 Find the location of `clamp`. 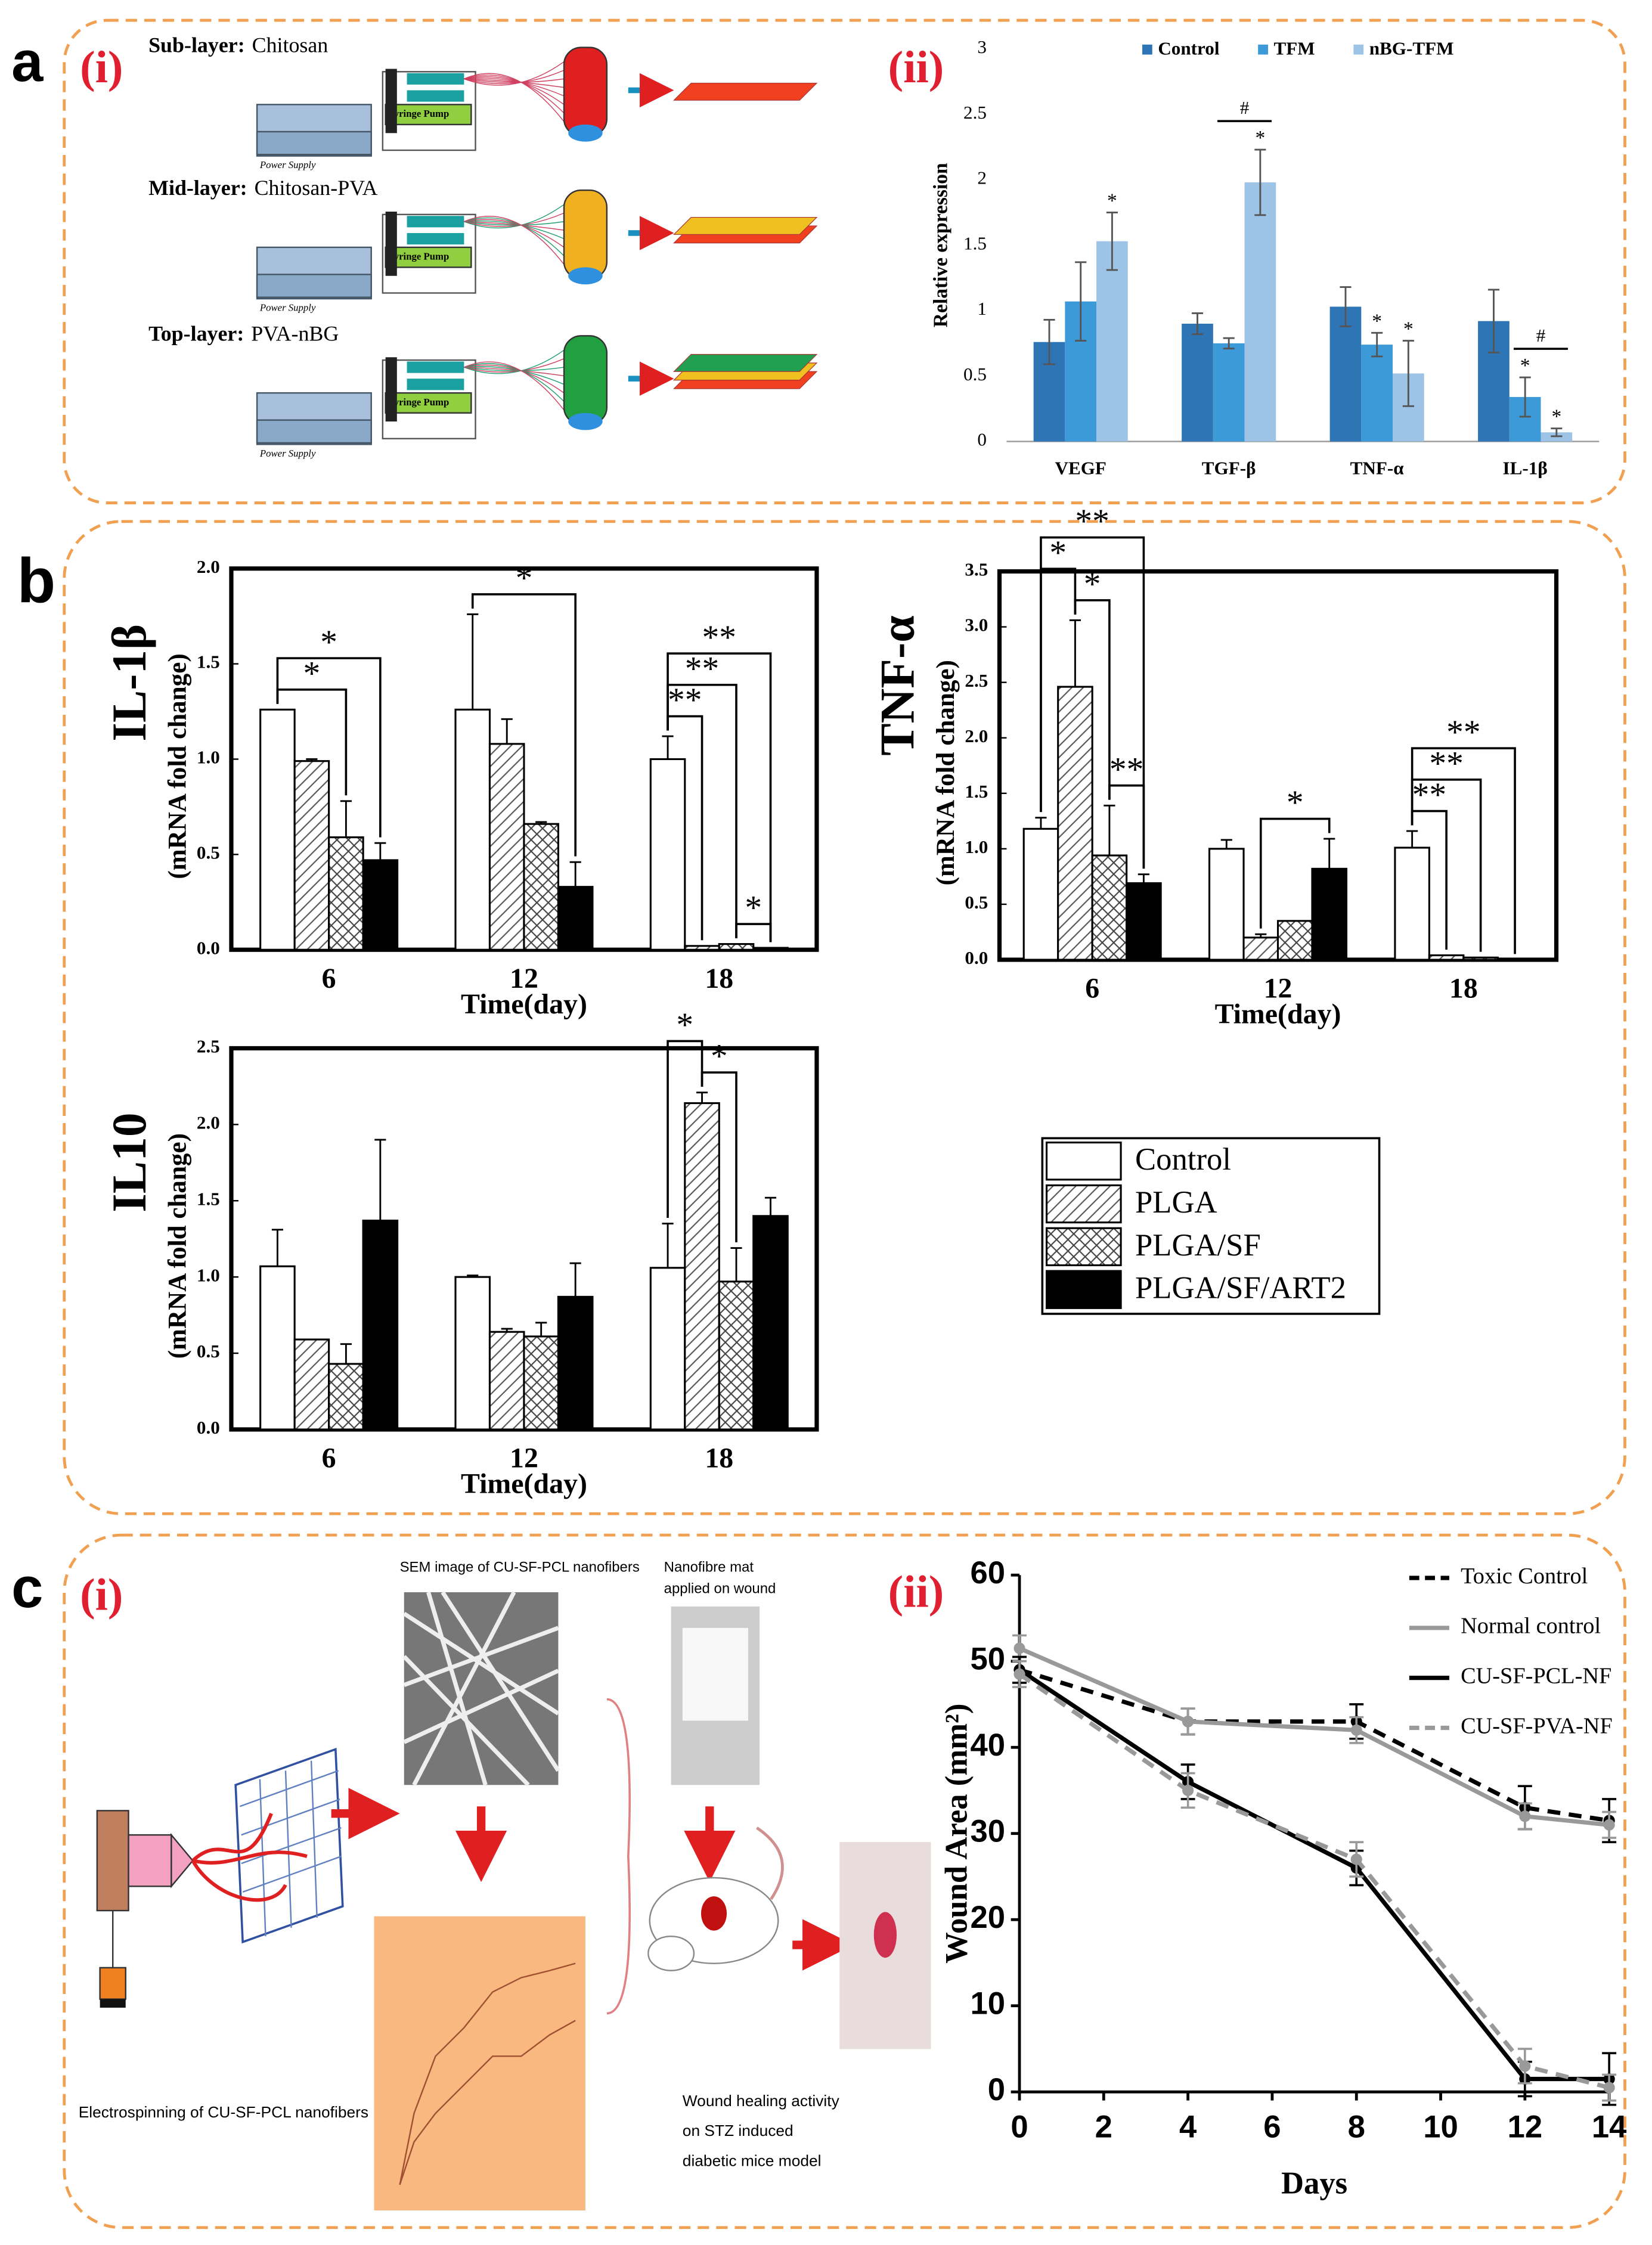

clamp is located at coordinates (391, 102).